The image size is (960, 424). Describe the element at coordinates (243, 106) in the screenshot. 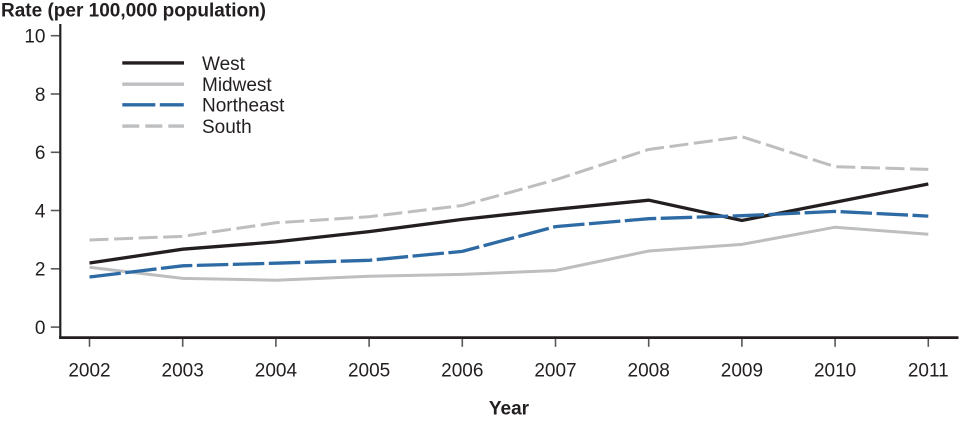

I see `svg-text: Northeast` at that location.